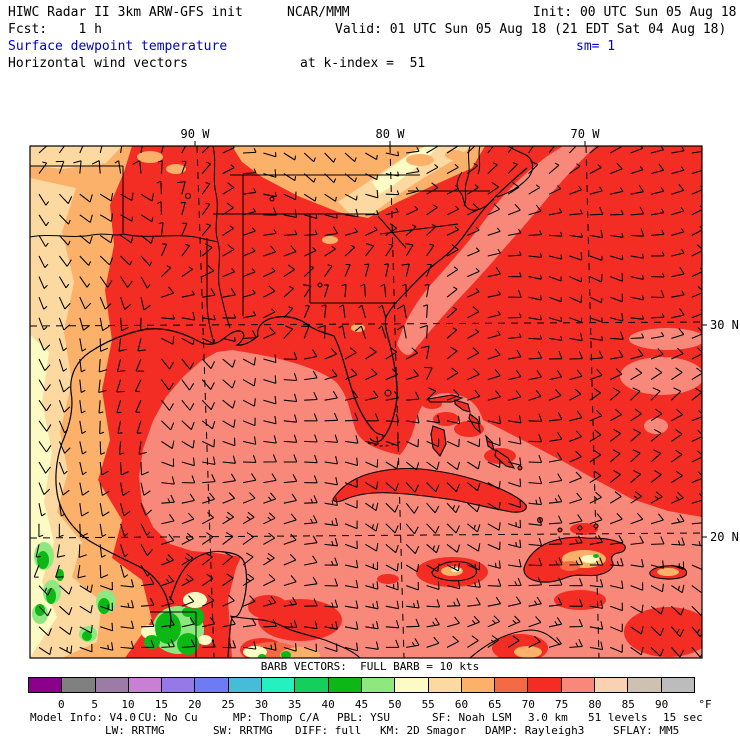 Image resolution: width=740 pixels, height=740 pixels. What do you see at coordinates (363, 717) in the screenshot?
I see `model-info-item: PBL: YSU` at bounding box center [363, 717].